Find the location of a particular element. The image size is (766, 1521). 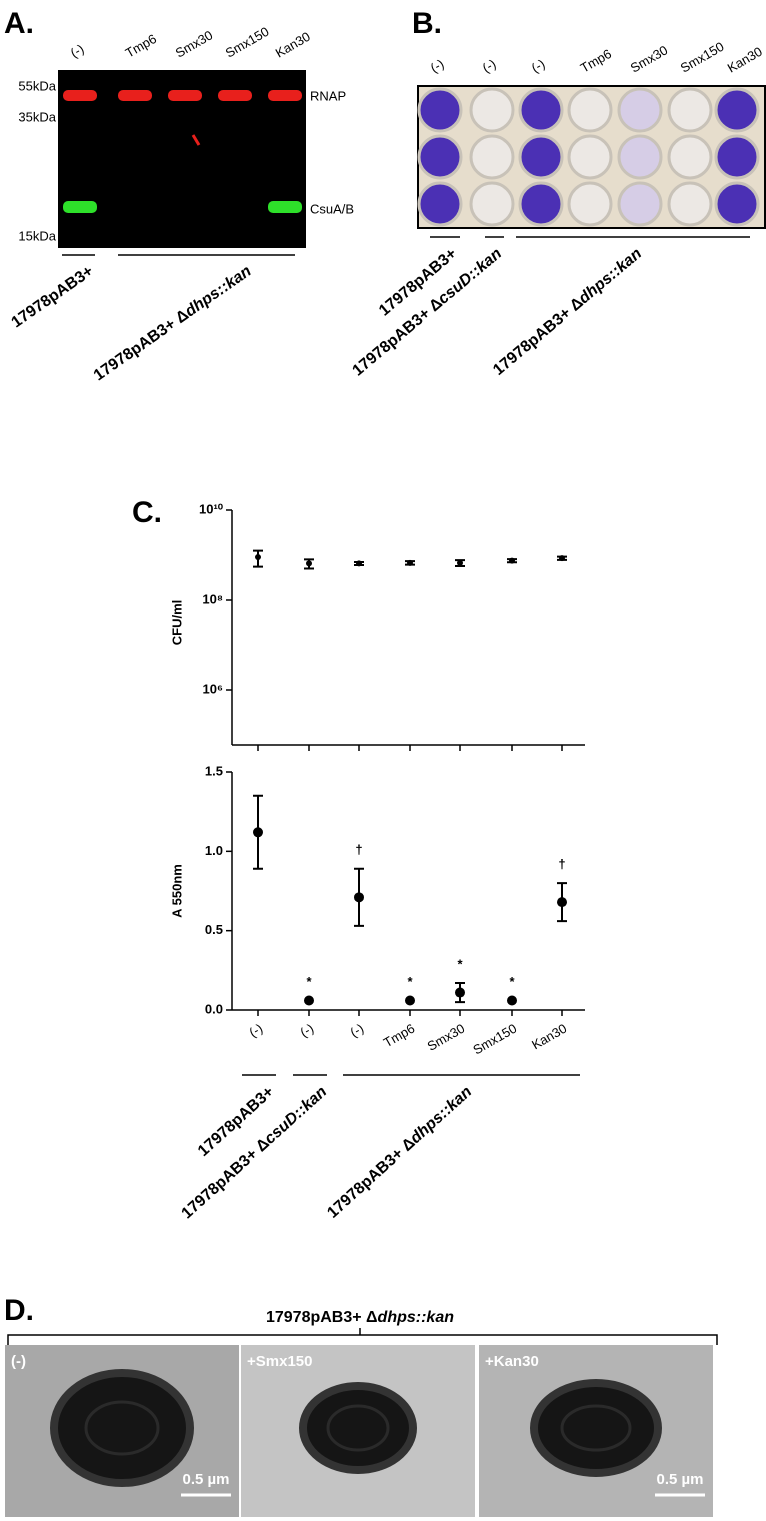

lane-label: Smx150 is located at coordinates (247, 42).